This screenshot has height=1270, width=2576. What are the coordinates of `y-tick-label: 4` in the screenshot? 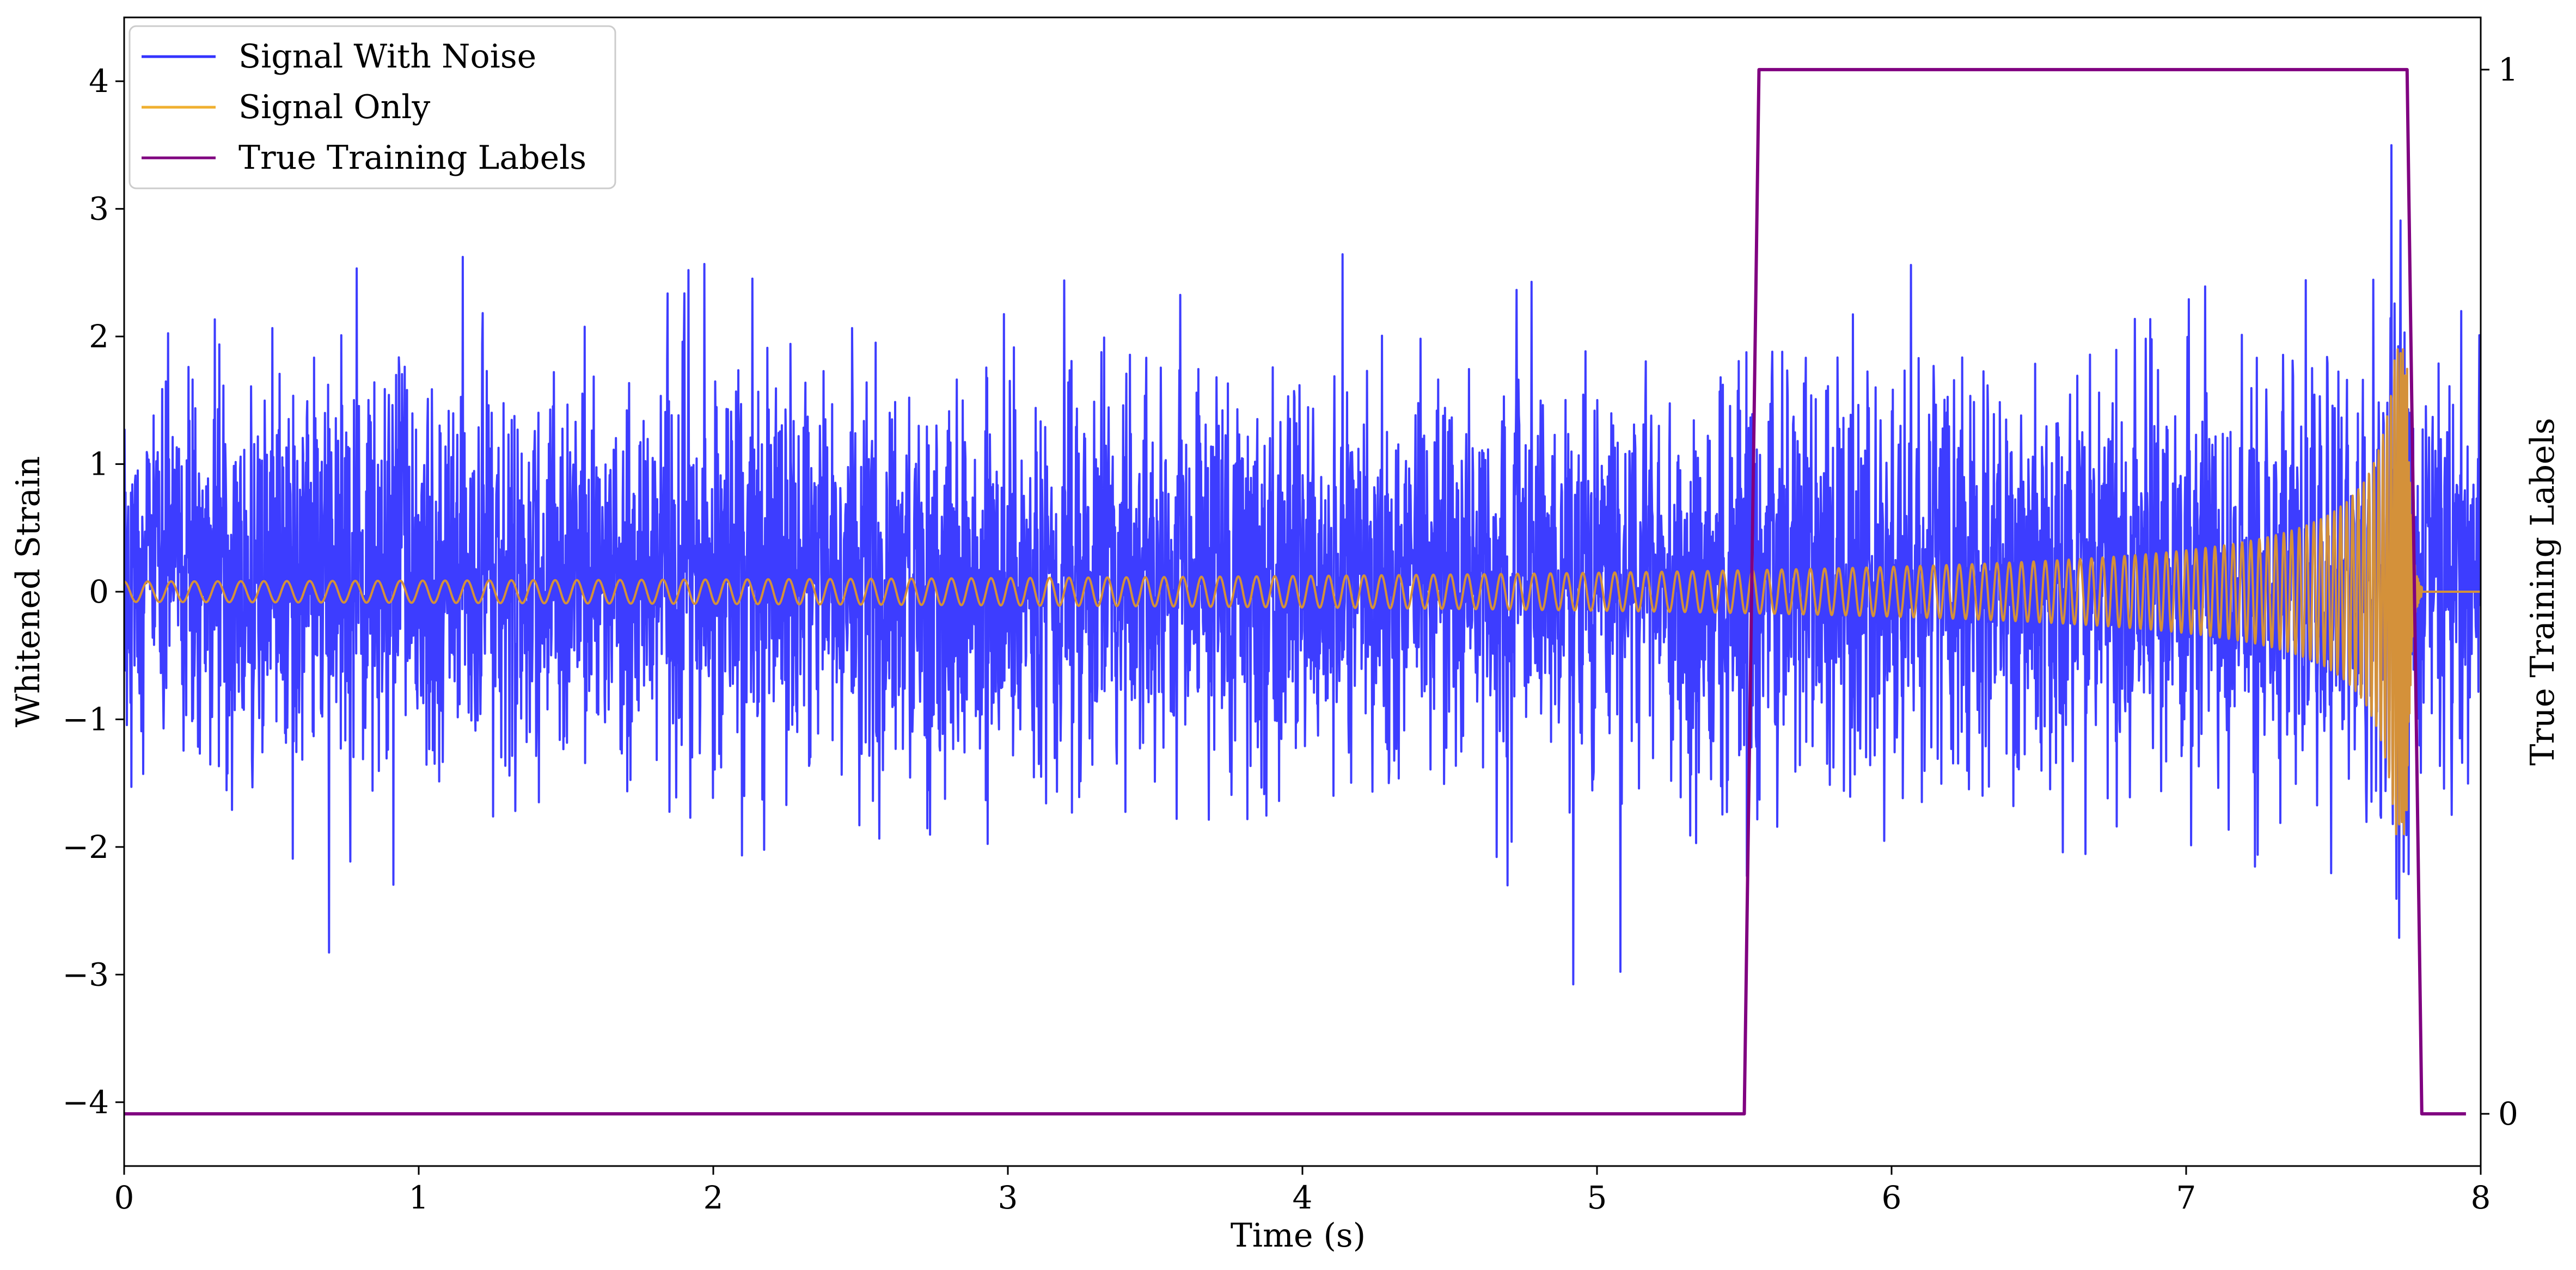 It's located at (99, 81).